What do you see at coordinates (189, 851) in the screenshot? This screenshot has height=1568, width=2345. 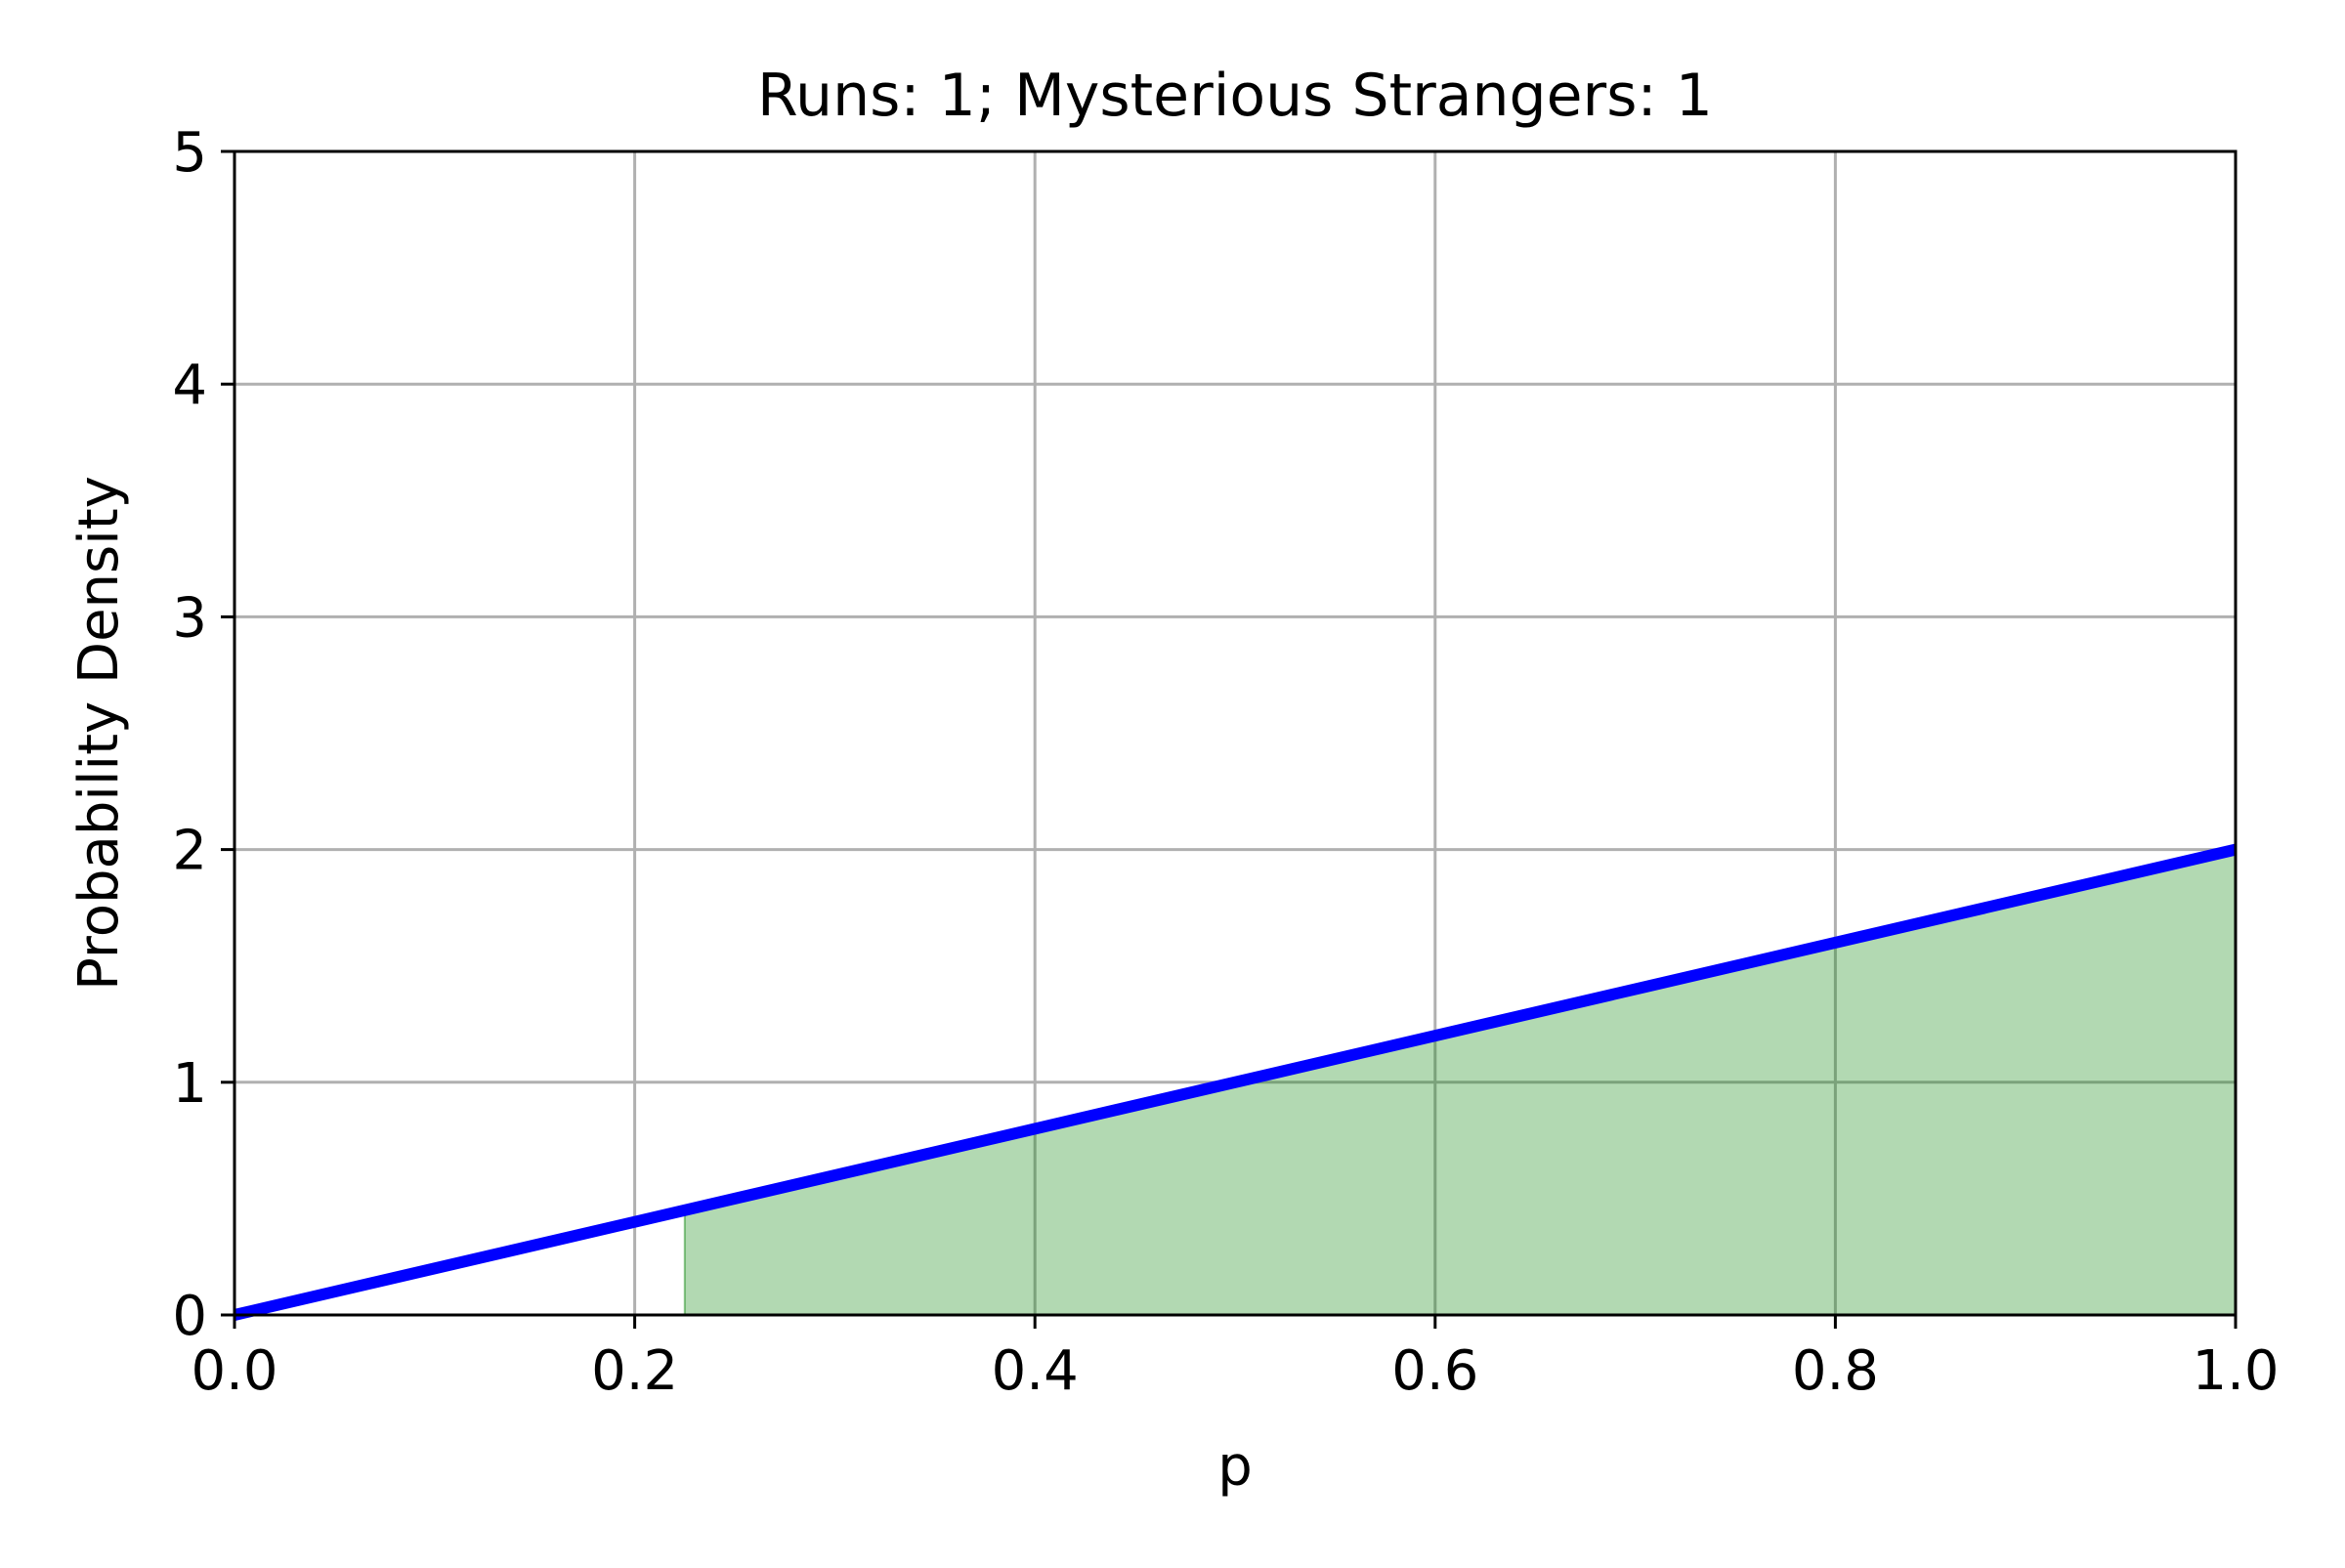 I see `y-tick-label-2: 2` at bounding box center [189, 851].